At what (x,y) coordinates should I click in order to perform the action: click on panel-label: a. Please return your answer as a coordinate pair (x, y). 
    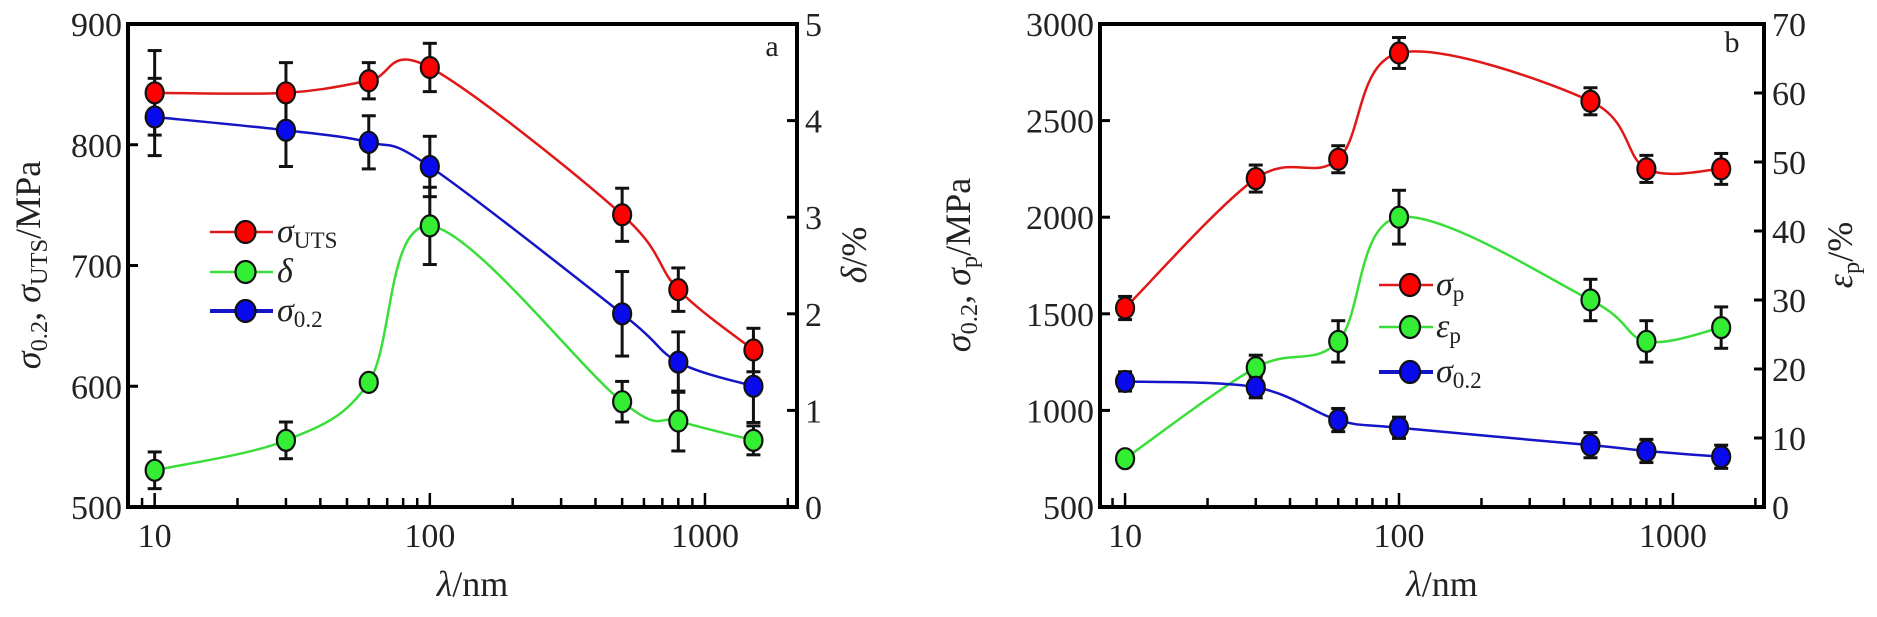
    Looking at the image, I should click on (771, 46).